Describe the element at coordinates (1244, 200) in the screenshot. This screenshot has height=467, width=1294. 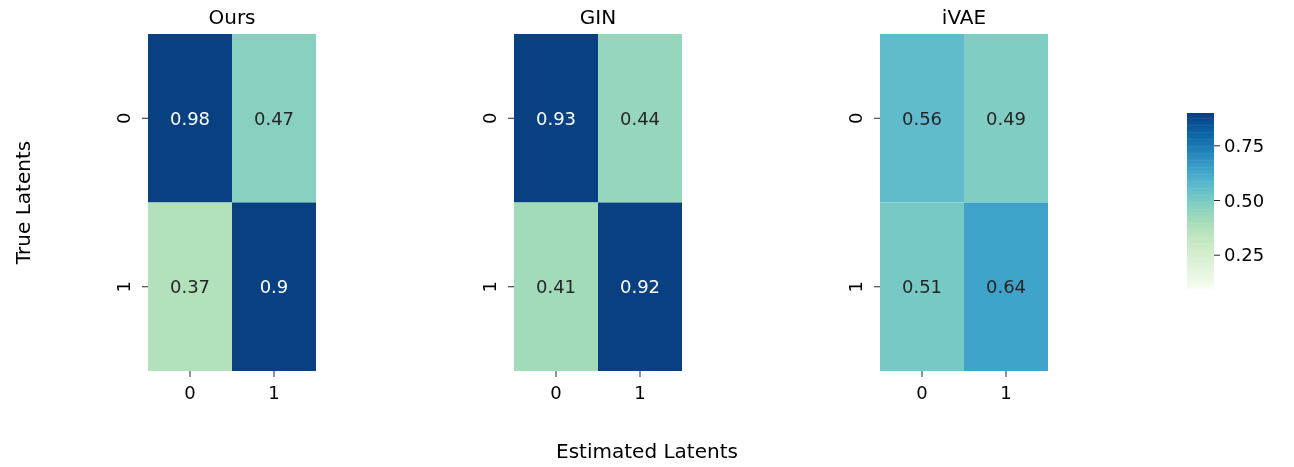
I see `color-bar-label: 0.50` at that location.